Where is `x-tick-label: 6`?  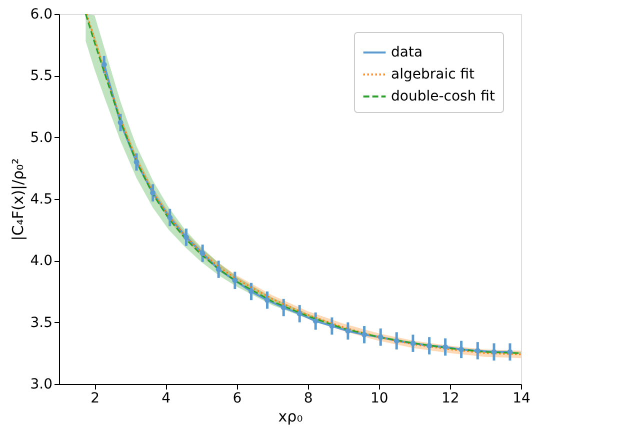 x-tick-label: 6 is located at coordinates (237, 398).